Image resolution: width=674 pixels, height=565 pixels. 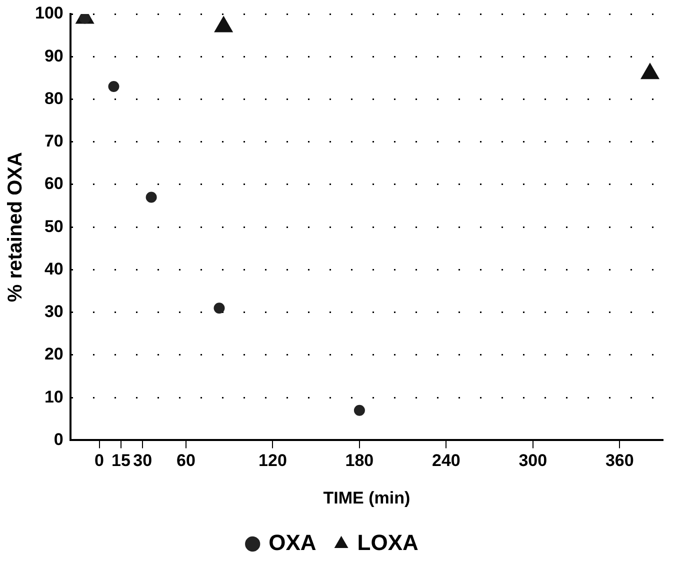 I want to click on y-tick-label: 0, so click(x=59, y=439).